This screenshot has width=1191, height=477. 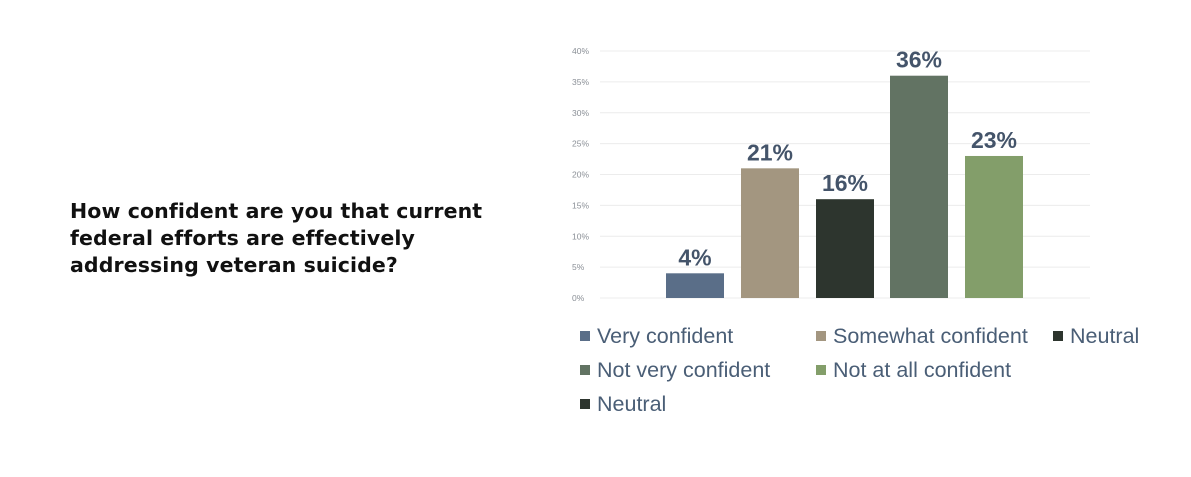 I want to click on y-tick-label: 25%, so click(x=580, y=144).